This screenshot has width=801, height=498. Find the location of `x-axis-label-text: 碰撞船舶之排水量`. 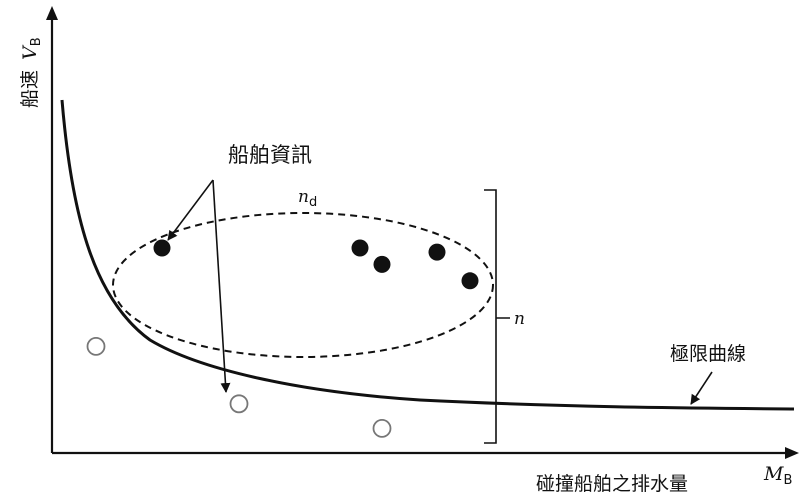

x-axis-label-text: 碰撞船舶之排水量 is located at coordinates (612, 484).